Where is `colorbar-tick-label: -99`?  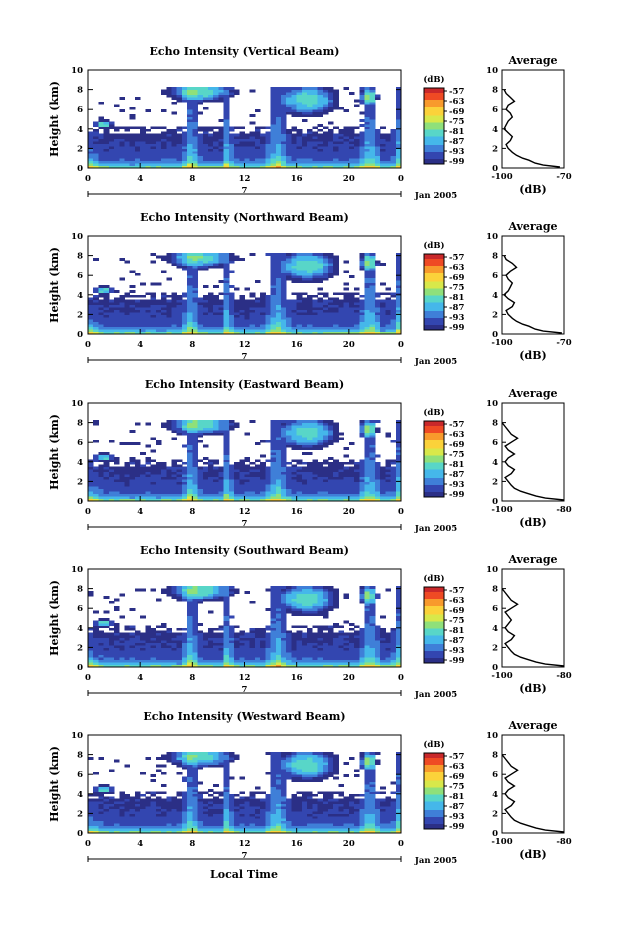
colorbar-tick-label: -99 is located at coordinates (456, 162).